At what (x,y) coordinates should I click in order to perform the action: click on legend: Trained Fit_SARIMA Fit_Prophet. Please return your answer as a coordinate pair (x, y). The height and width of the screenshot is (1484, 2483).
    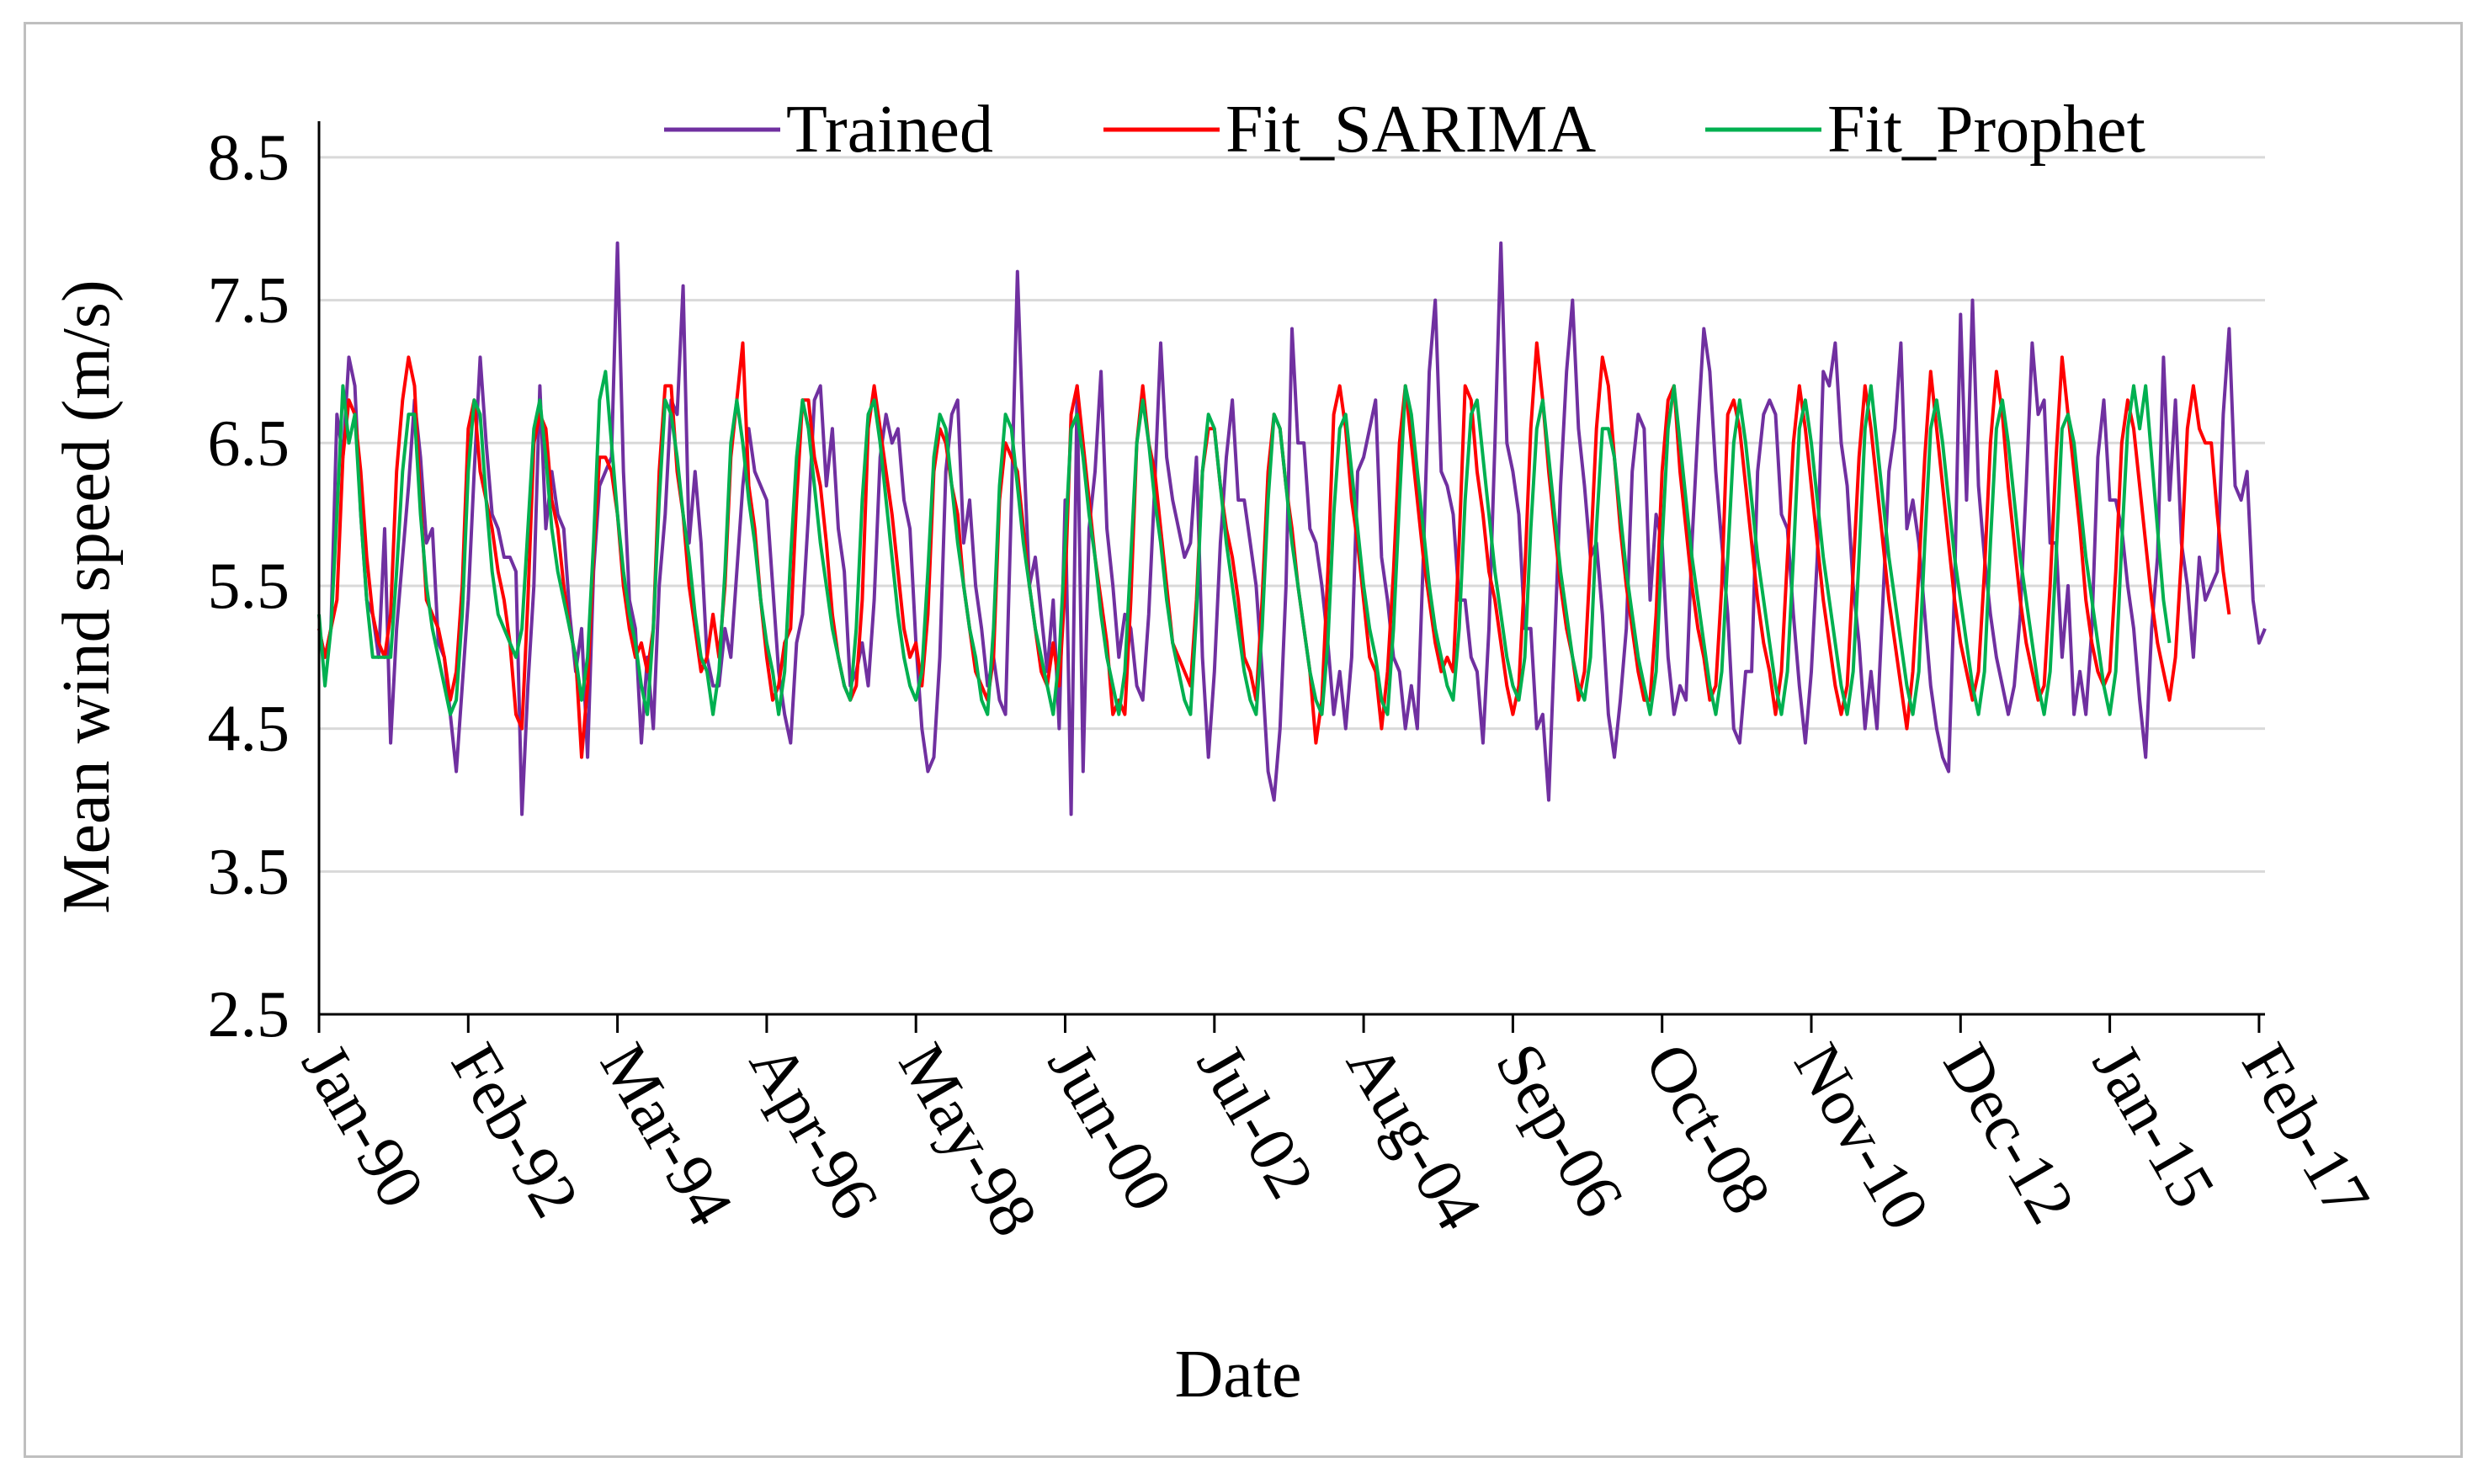
    Looking at the image, I should click on (1404, 130).